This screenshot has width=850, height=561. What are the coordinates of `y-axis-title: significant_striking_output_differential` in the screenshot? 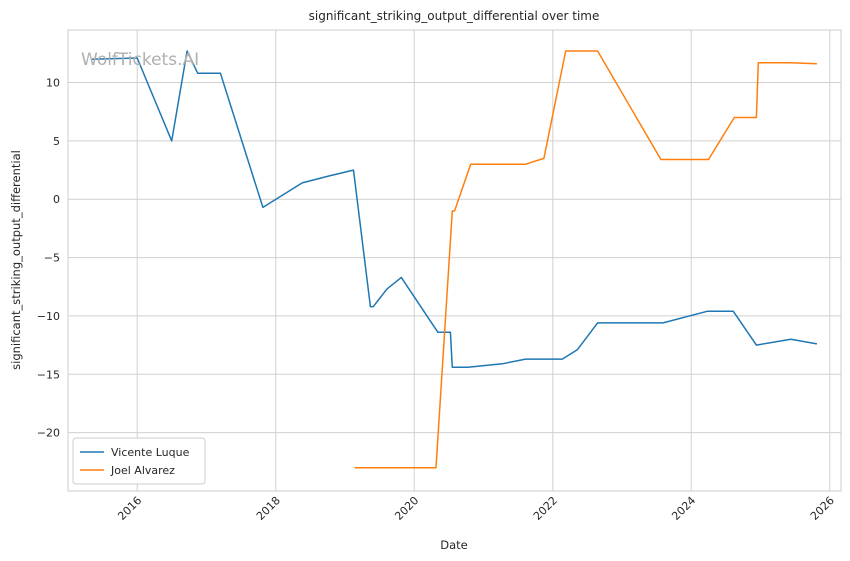 It's located at (16, 260).